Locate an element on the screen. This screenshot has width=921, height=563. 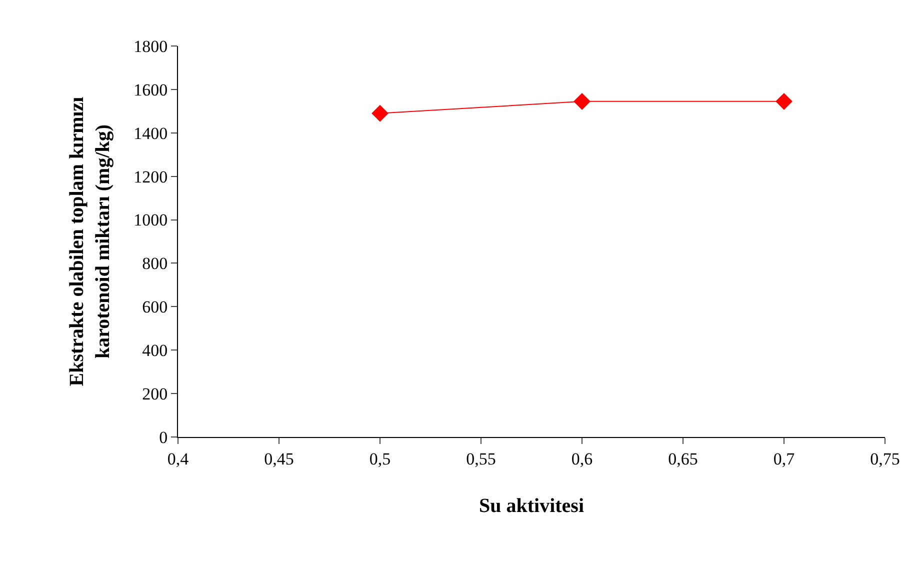
y-tick-label: 1000 is located at coordinates (151, 220).